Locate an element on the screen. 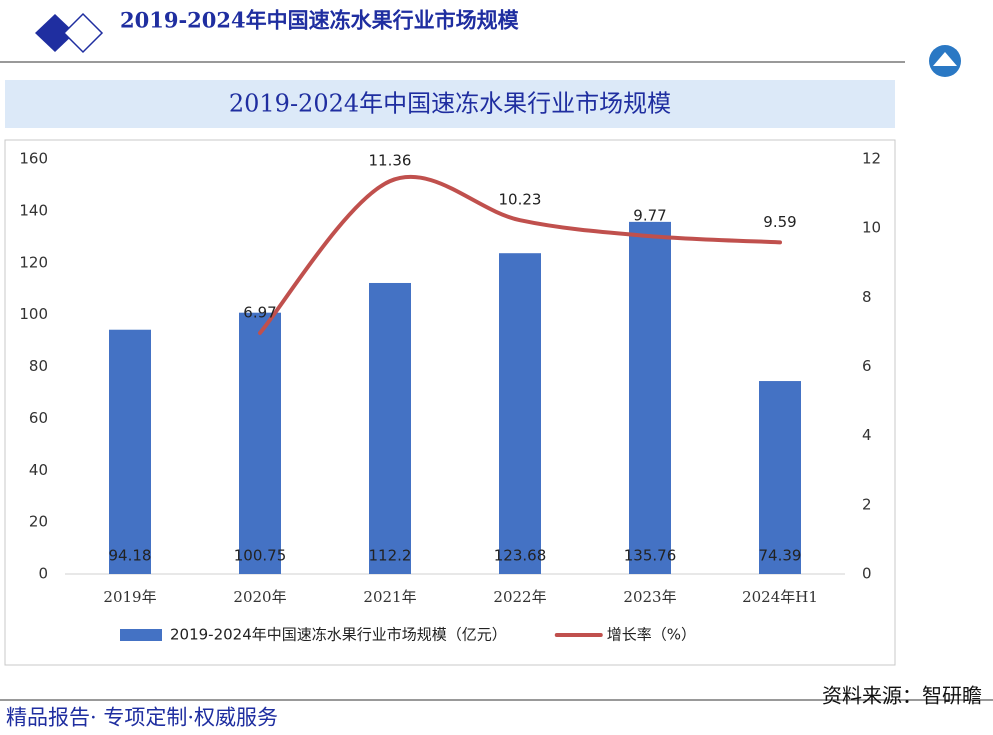 Image resolution: width=993 pixels, height=735 pixels. y-tick-label: 20 is located at coordinates (38, 522).